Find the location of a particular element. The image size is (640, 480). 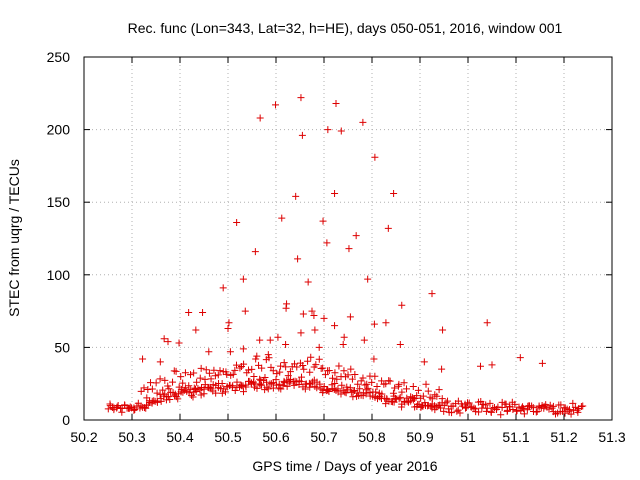

y-tick-label: 50 is located at coordinates (62, 347).